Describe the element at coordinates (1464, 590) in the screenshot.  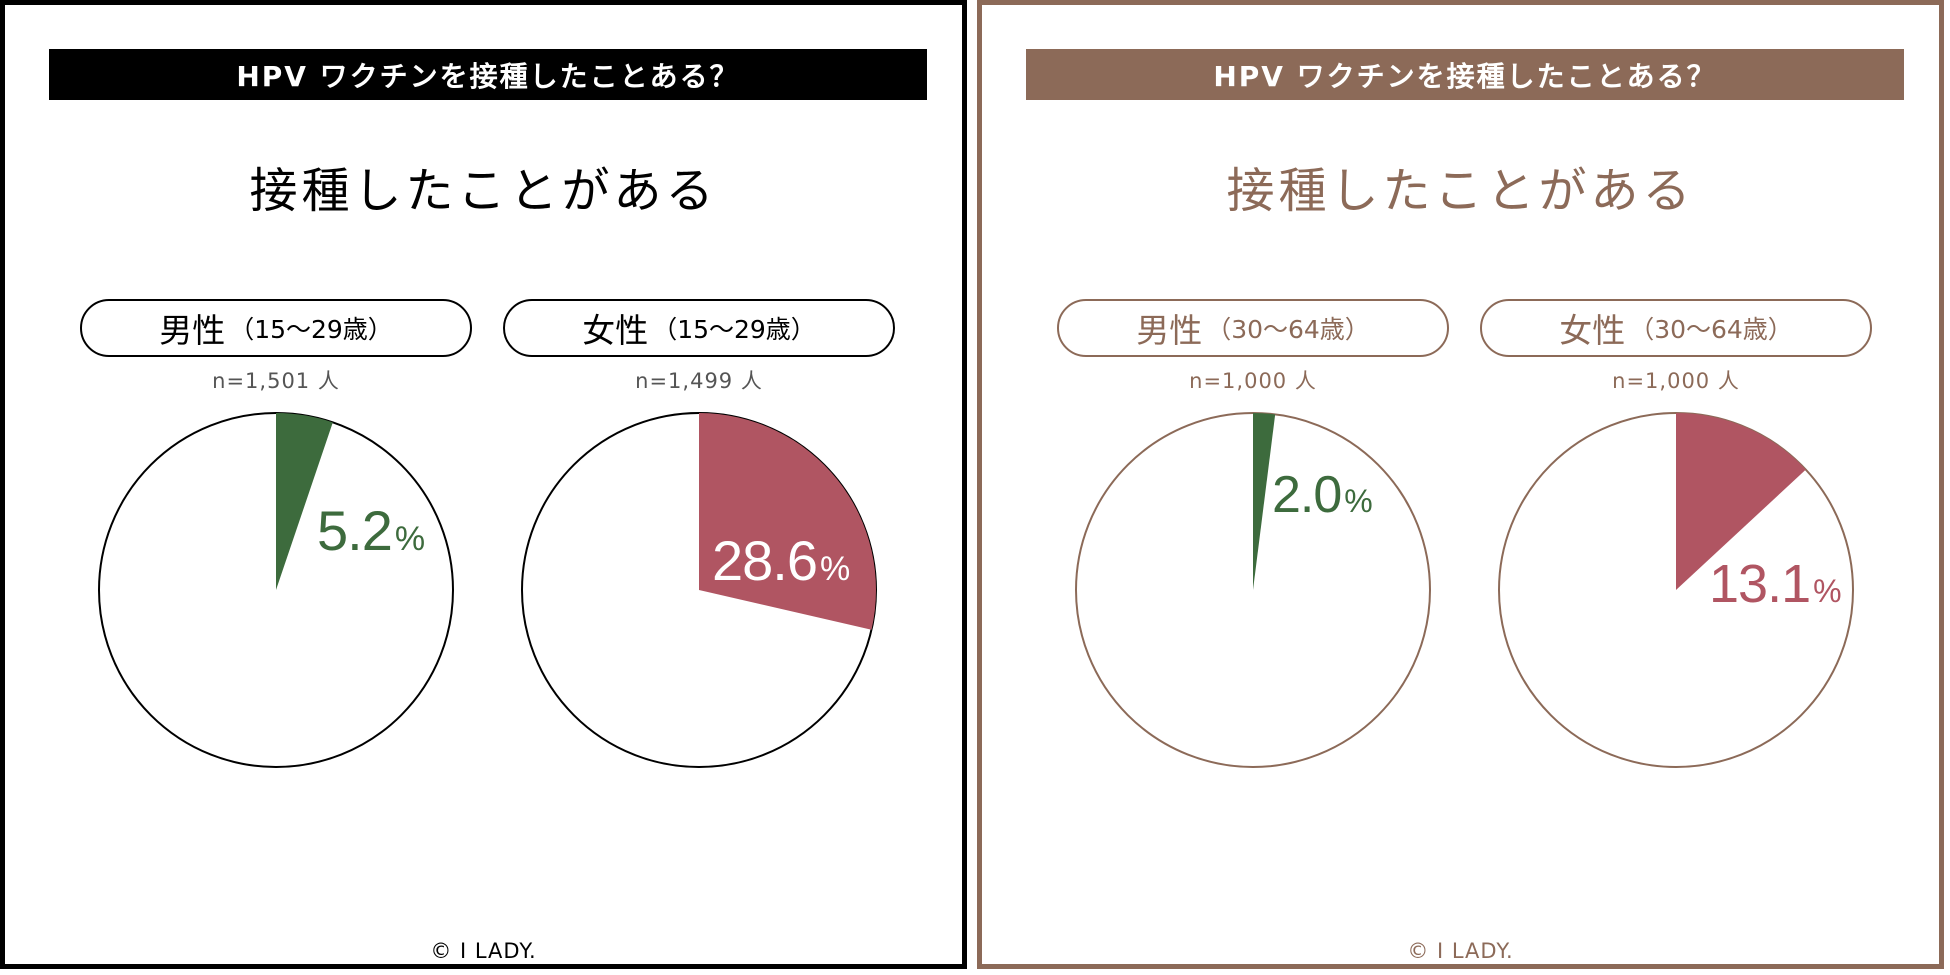
I see `pie-chart-30-64: 2.0%13.1%` at that location.